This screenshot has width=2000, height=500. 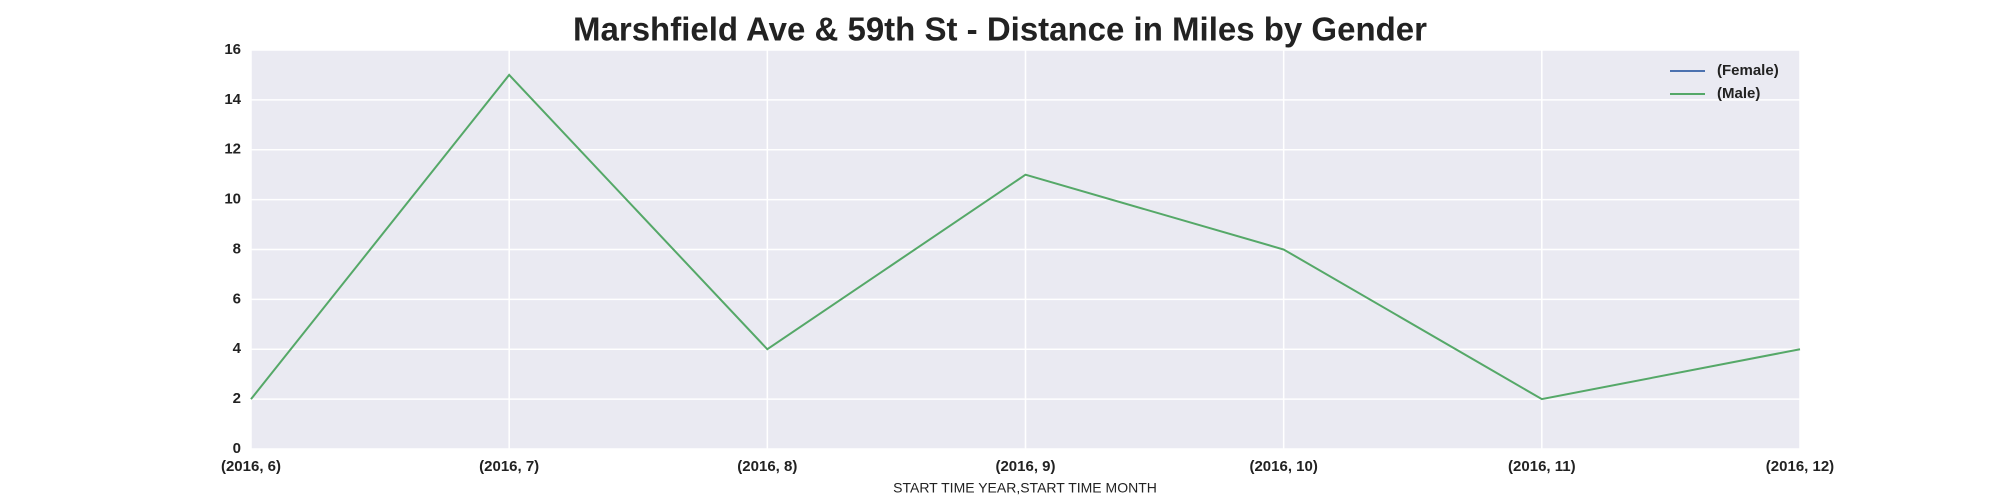 What do you see at coordinates (232, 149) in the screenshot?
I see `y-tick-label: 12` at bounding box center [232, 149].